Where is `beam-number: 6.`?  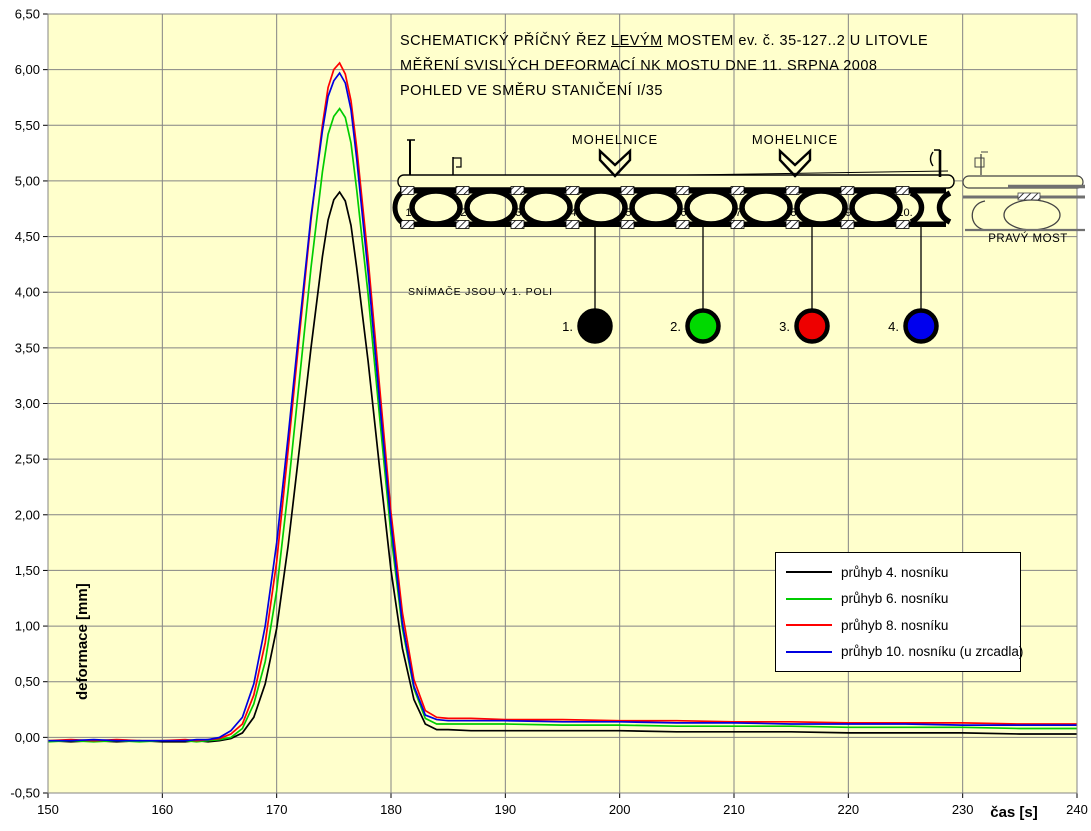 beam-number: 6. is located at coordinates (684, 213).